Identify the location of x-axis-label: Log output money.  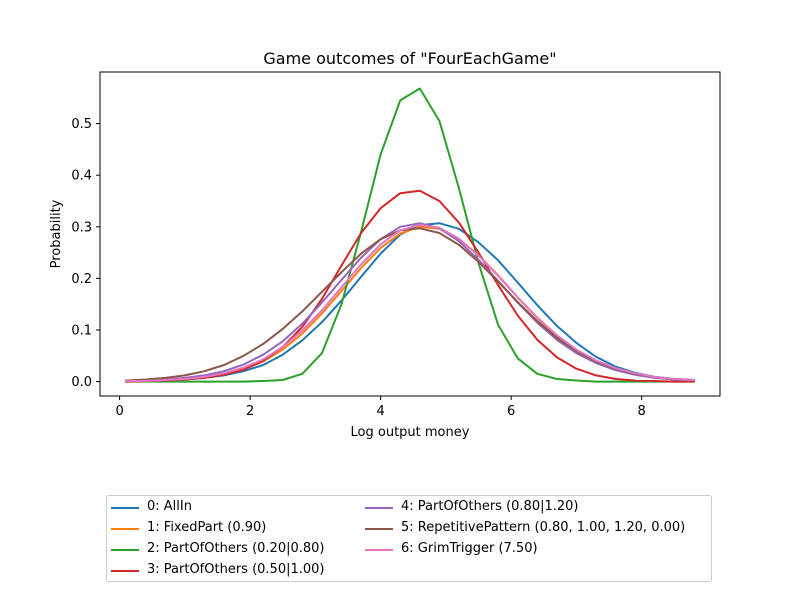
(410, 432).